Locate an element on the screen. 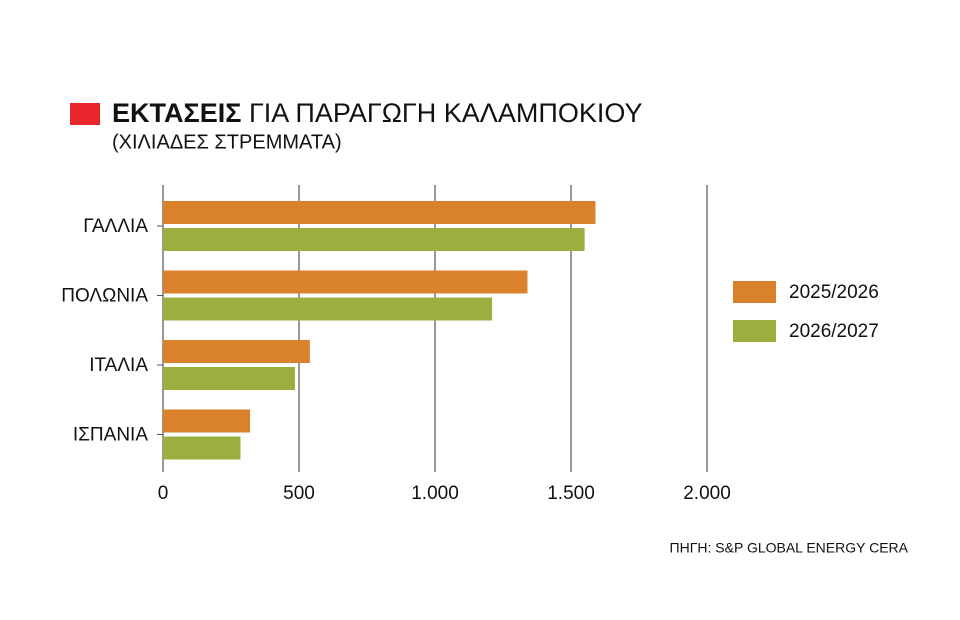 This screenshot has width=960, height=620. chart-title: ΕΚΤΑΣΕΙΣ ΓΙΑ ΠΑΡΑΓΩΓΗ ΚΑΛΑΜΠΟΚΙΟΥ is located at coordinates (377, 113).